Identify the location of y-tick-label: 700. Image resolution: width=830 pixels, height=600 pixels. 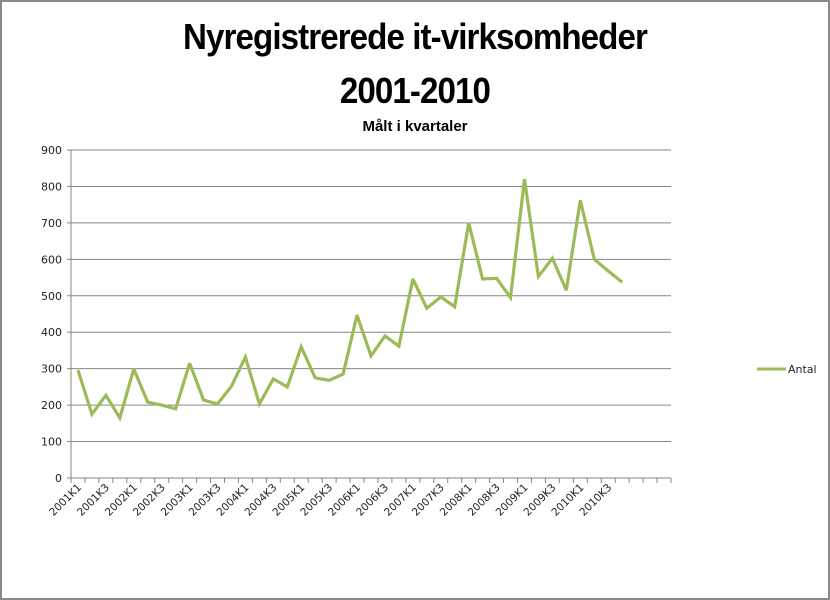
(51, 223).